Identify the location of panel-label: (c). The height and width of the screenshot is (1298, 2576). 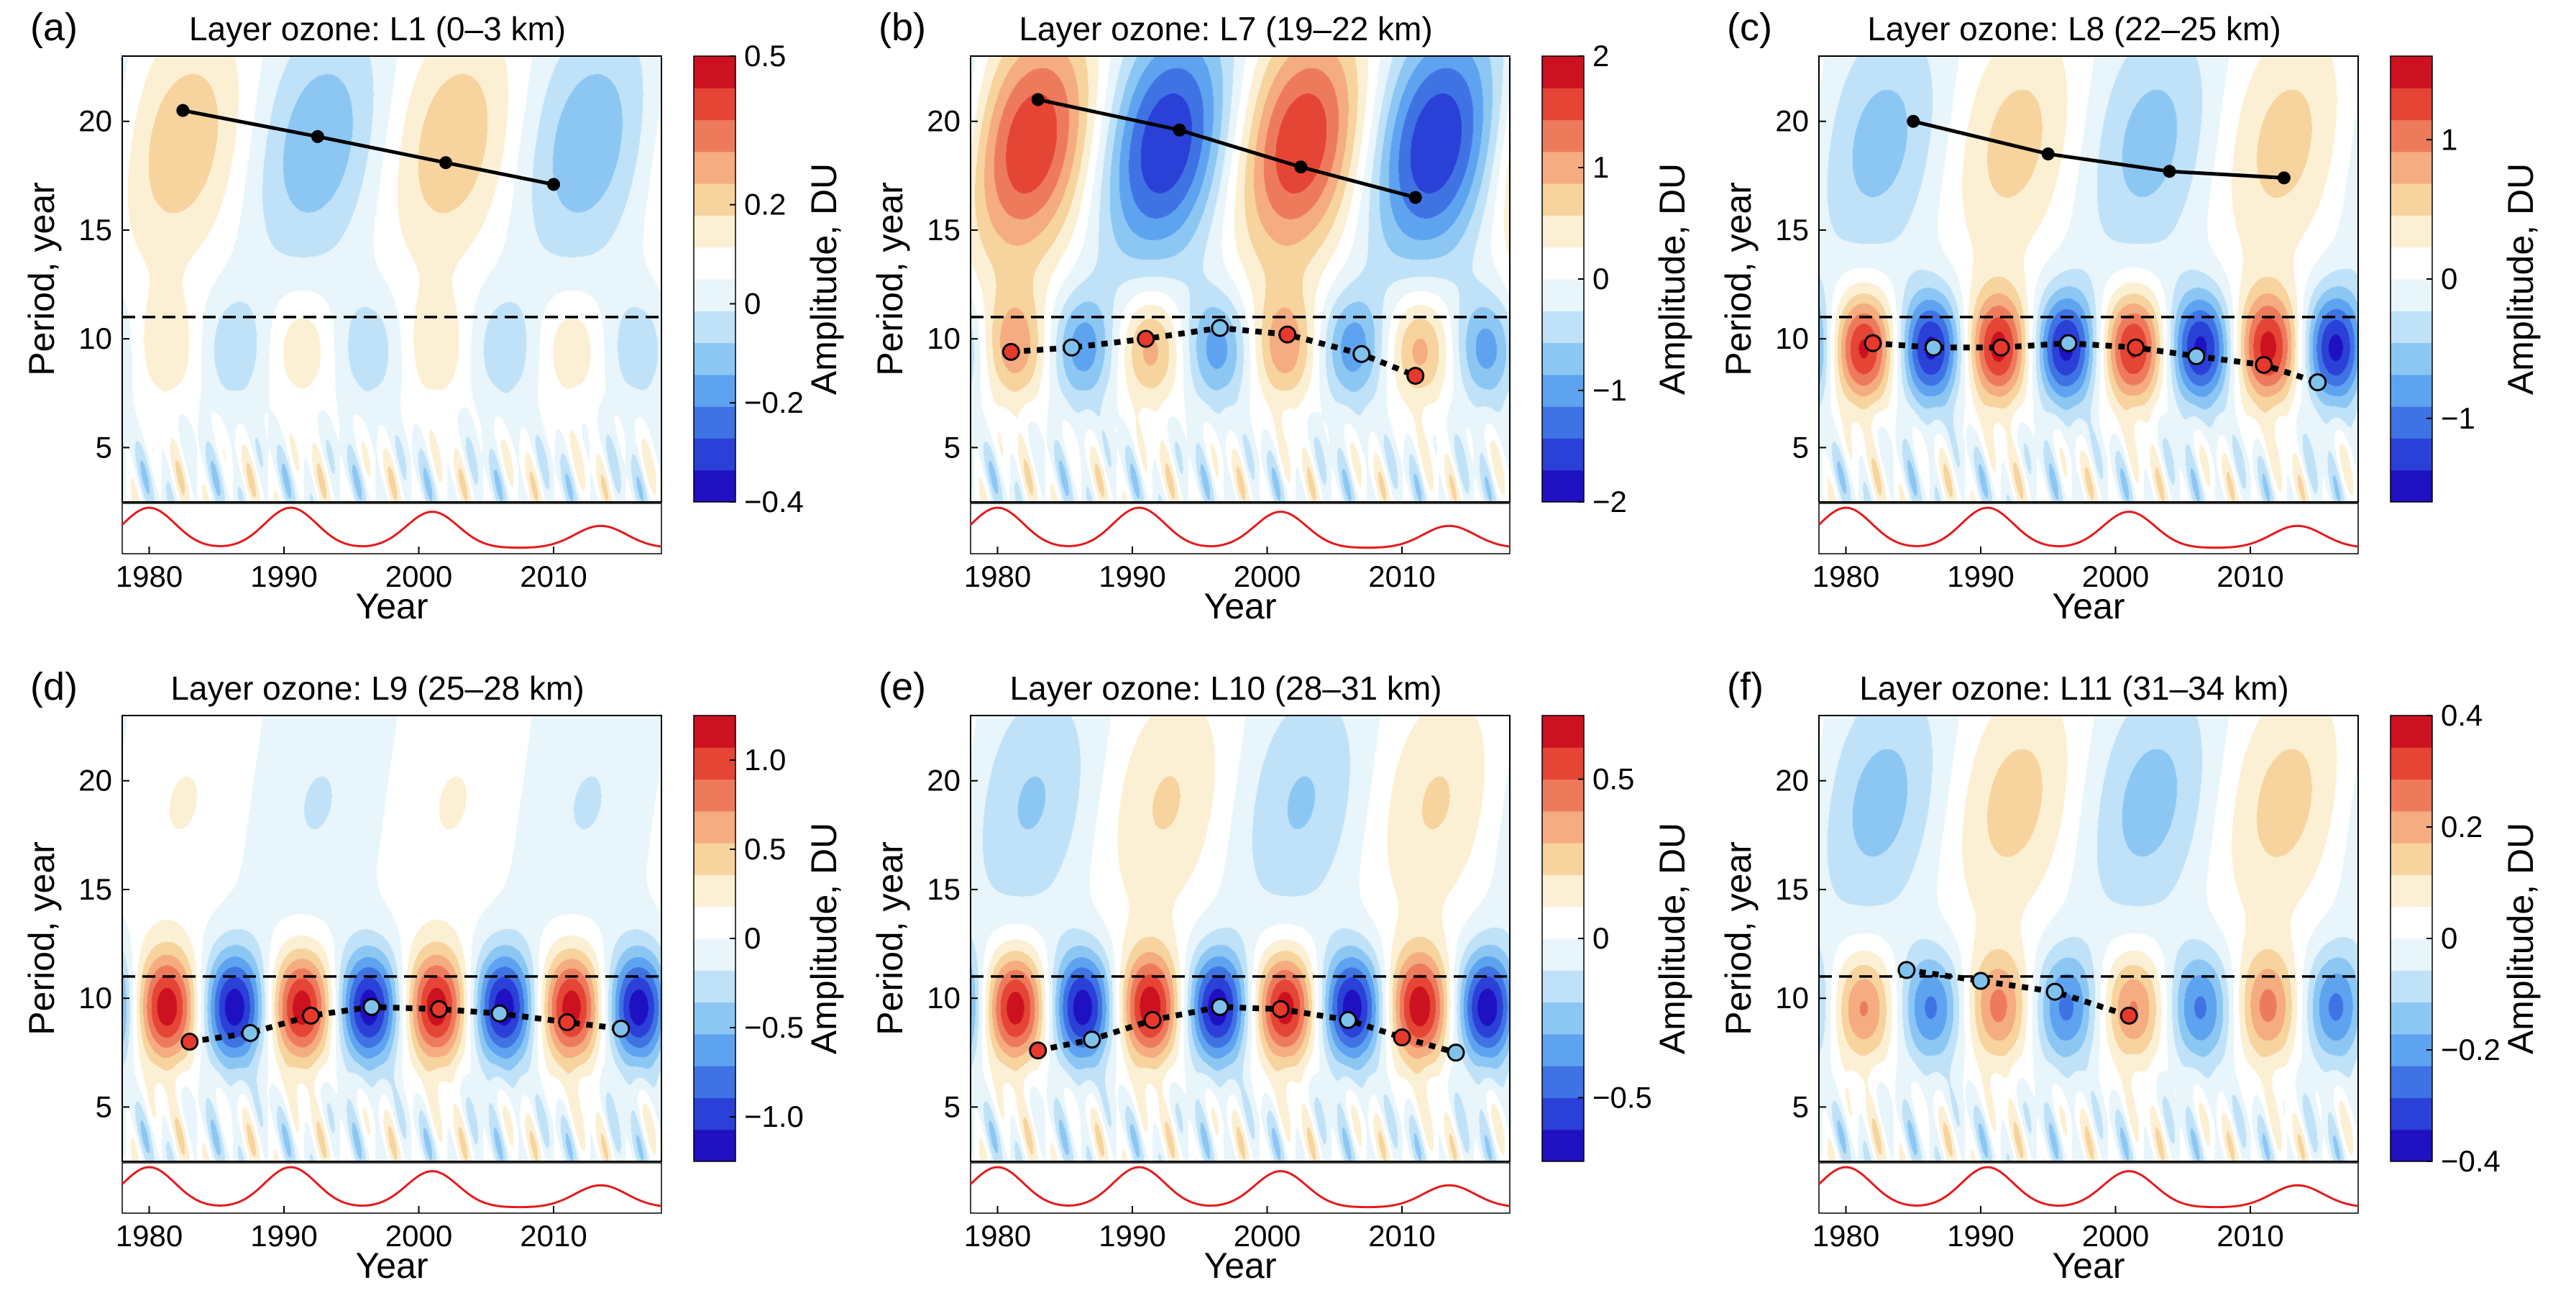
(1750, 27).